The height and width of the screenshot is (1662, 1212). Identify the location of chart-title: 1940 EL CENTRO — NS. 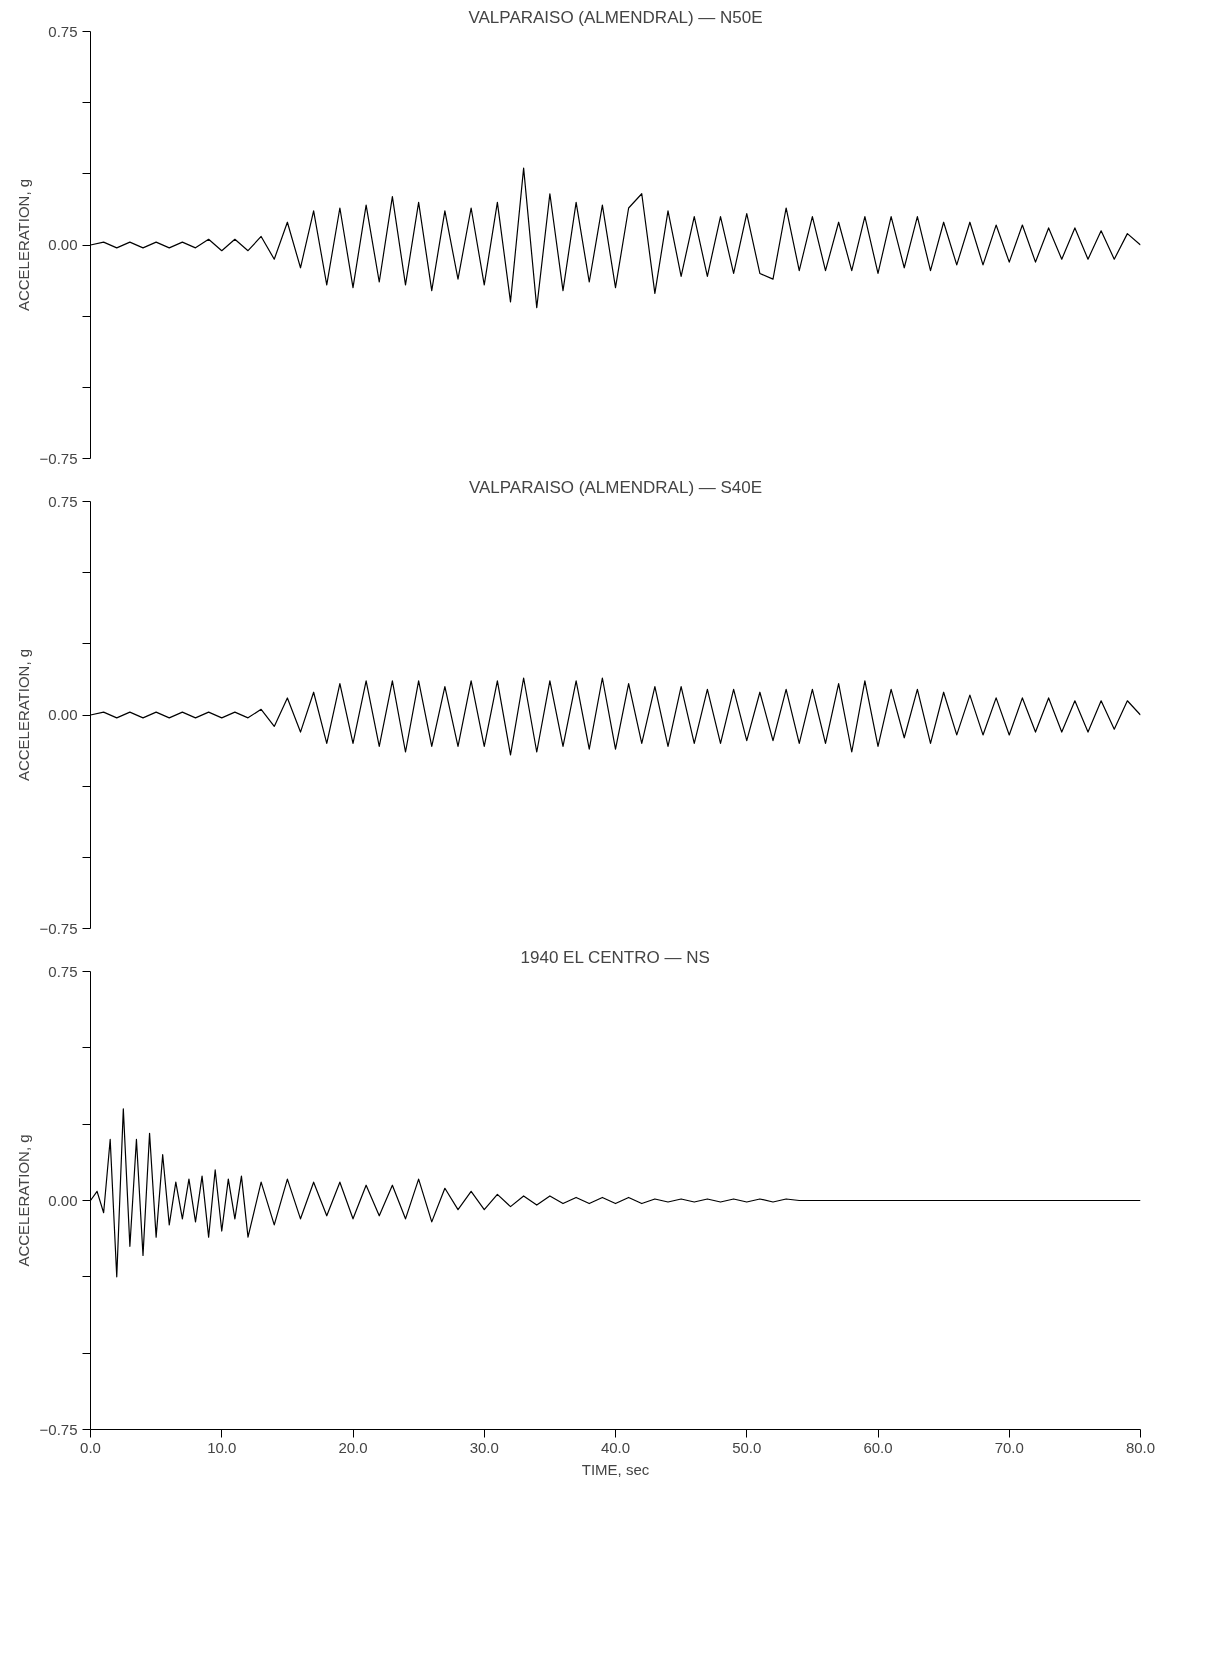
(615, 957).